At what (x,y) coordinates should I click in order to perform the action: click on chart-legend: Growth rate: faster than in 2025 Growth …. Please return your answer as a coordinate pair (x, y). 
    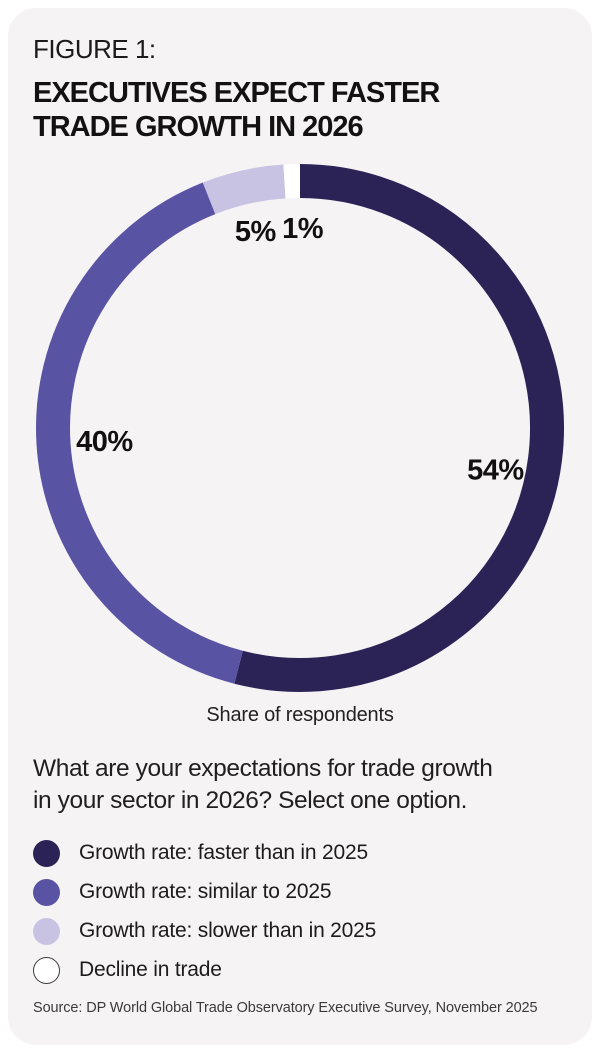
    Looking at the image, I should click on (300, 911).